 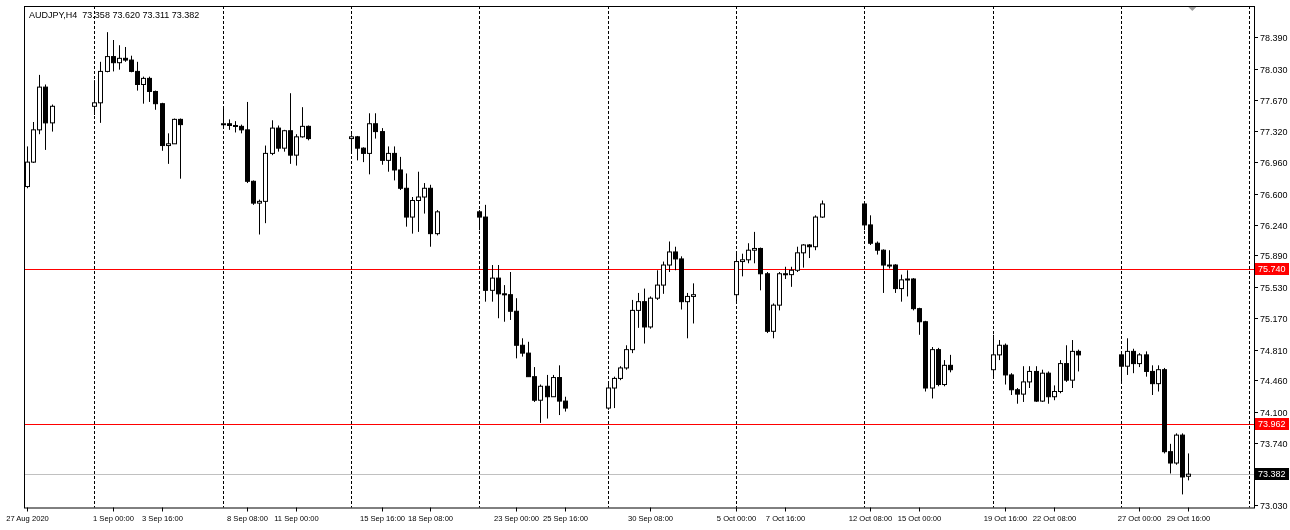 I want to click on y-tick-label: 74.100, so click(x=1274, y=412).